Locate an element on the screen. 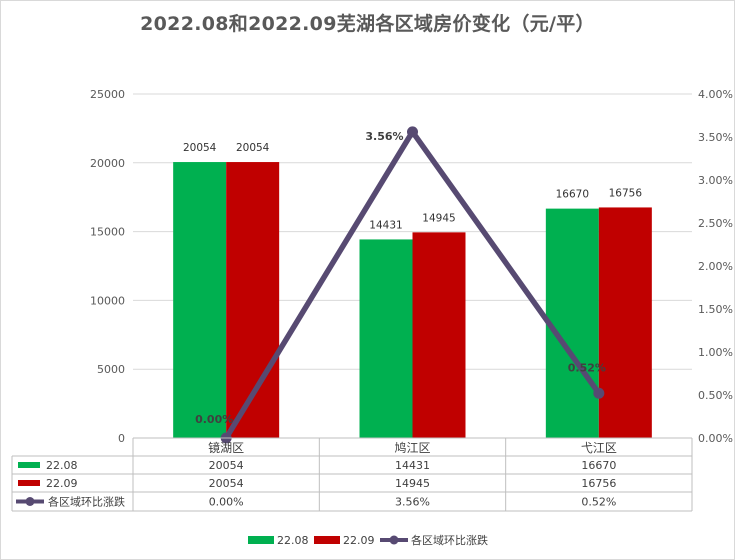  line-data-label: 0.52% is located at coordinates (587, 367).